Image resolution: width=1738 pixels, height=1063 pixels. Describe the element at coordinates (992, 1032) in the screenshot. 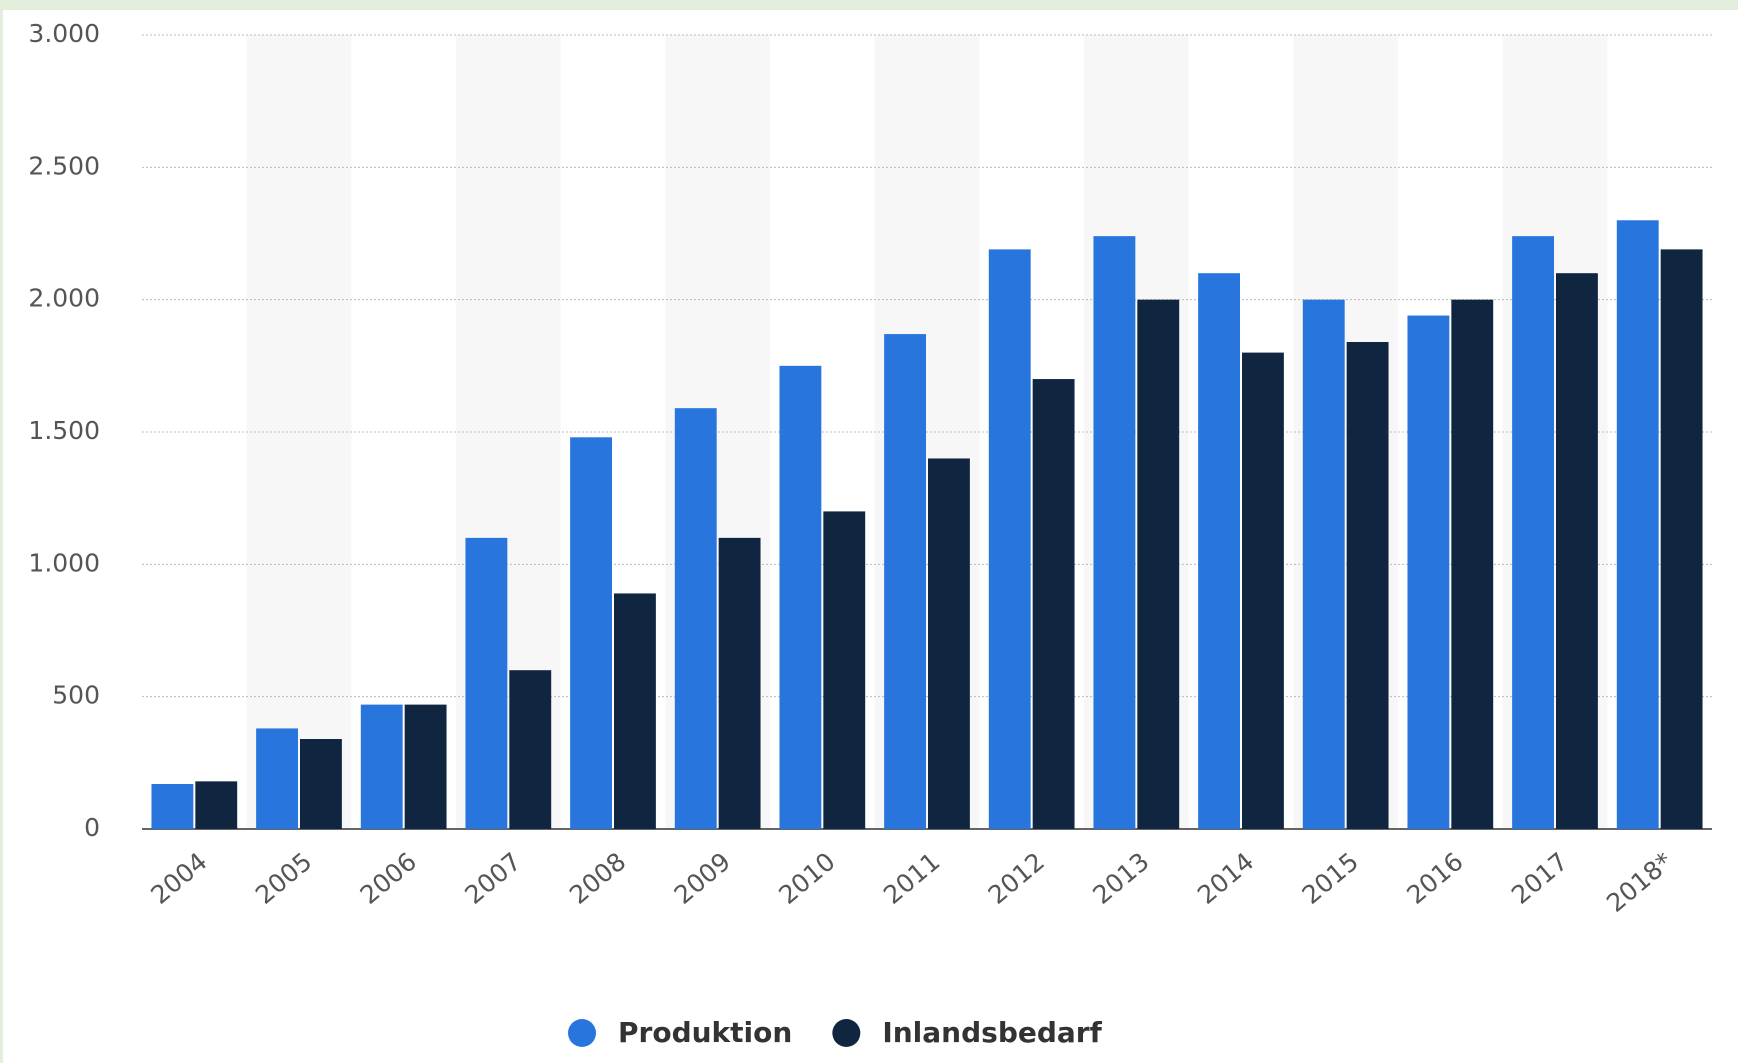

I see `legend-label: Inlandsbedarf` at that location.